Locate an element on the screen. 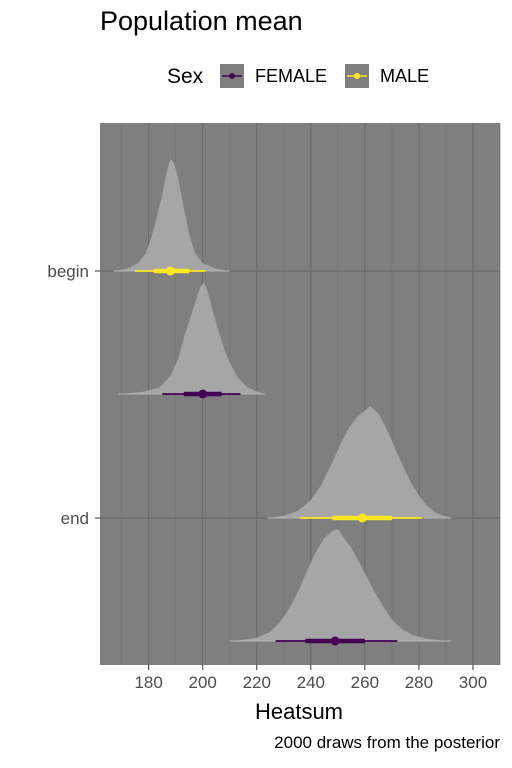  legend-item-female: FEMALE is located at coordinates (273, 76).